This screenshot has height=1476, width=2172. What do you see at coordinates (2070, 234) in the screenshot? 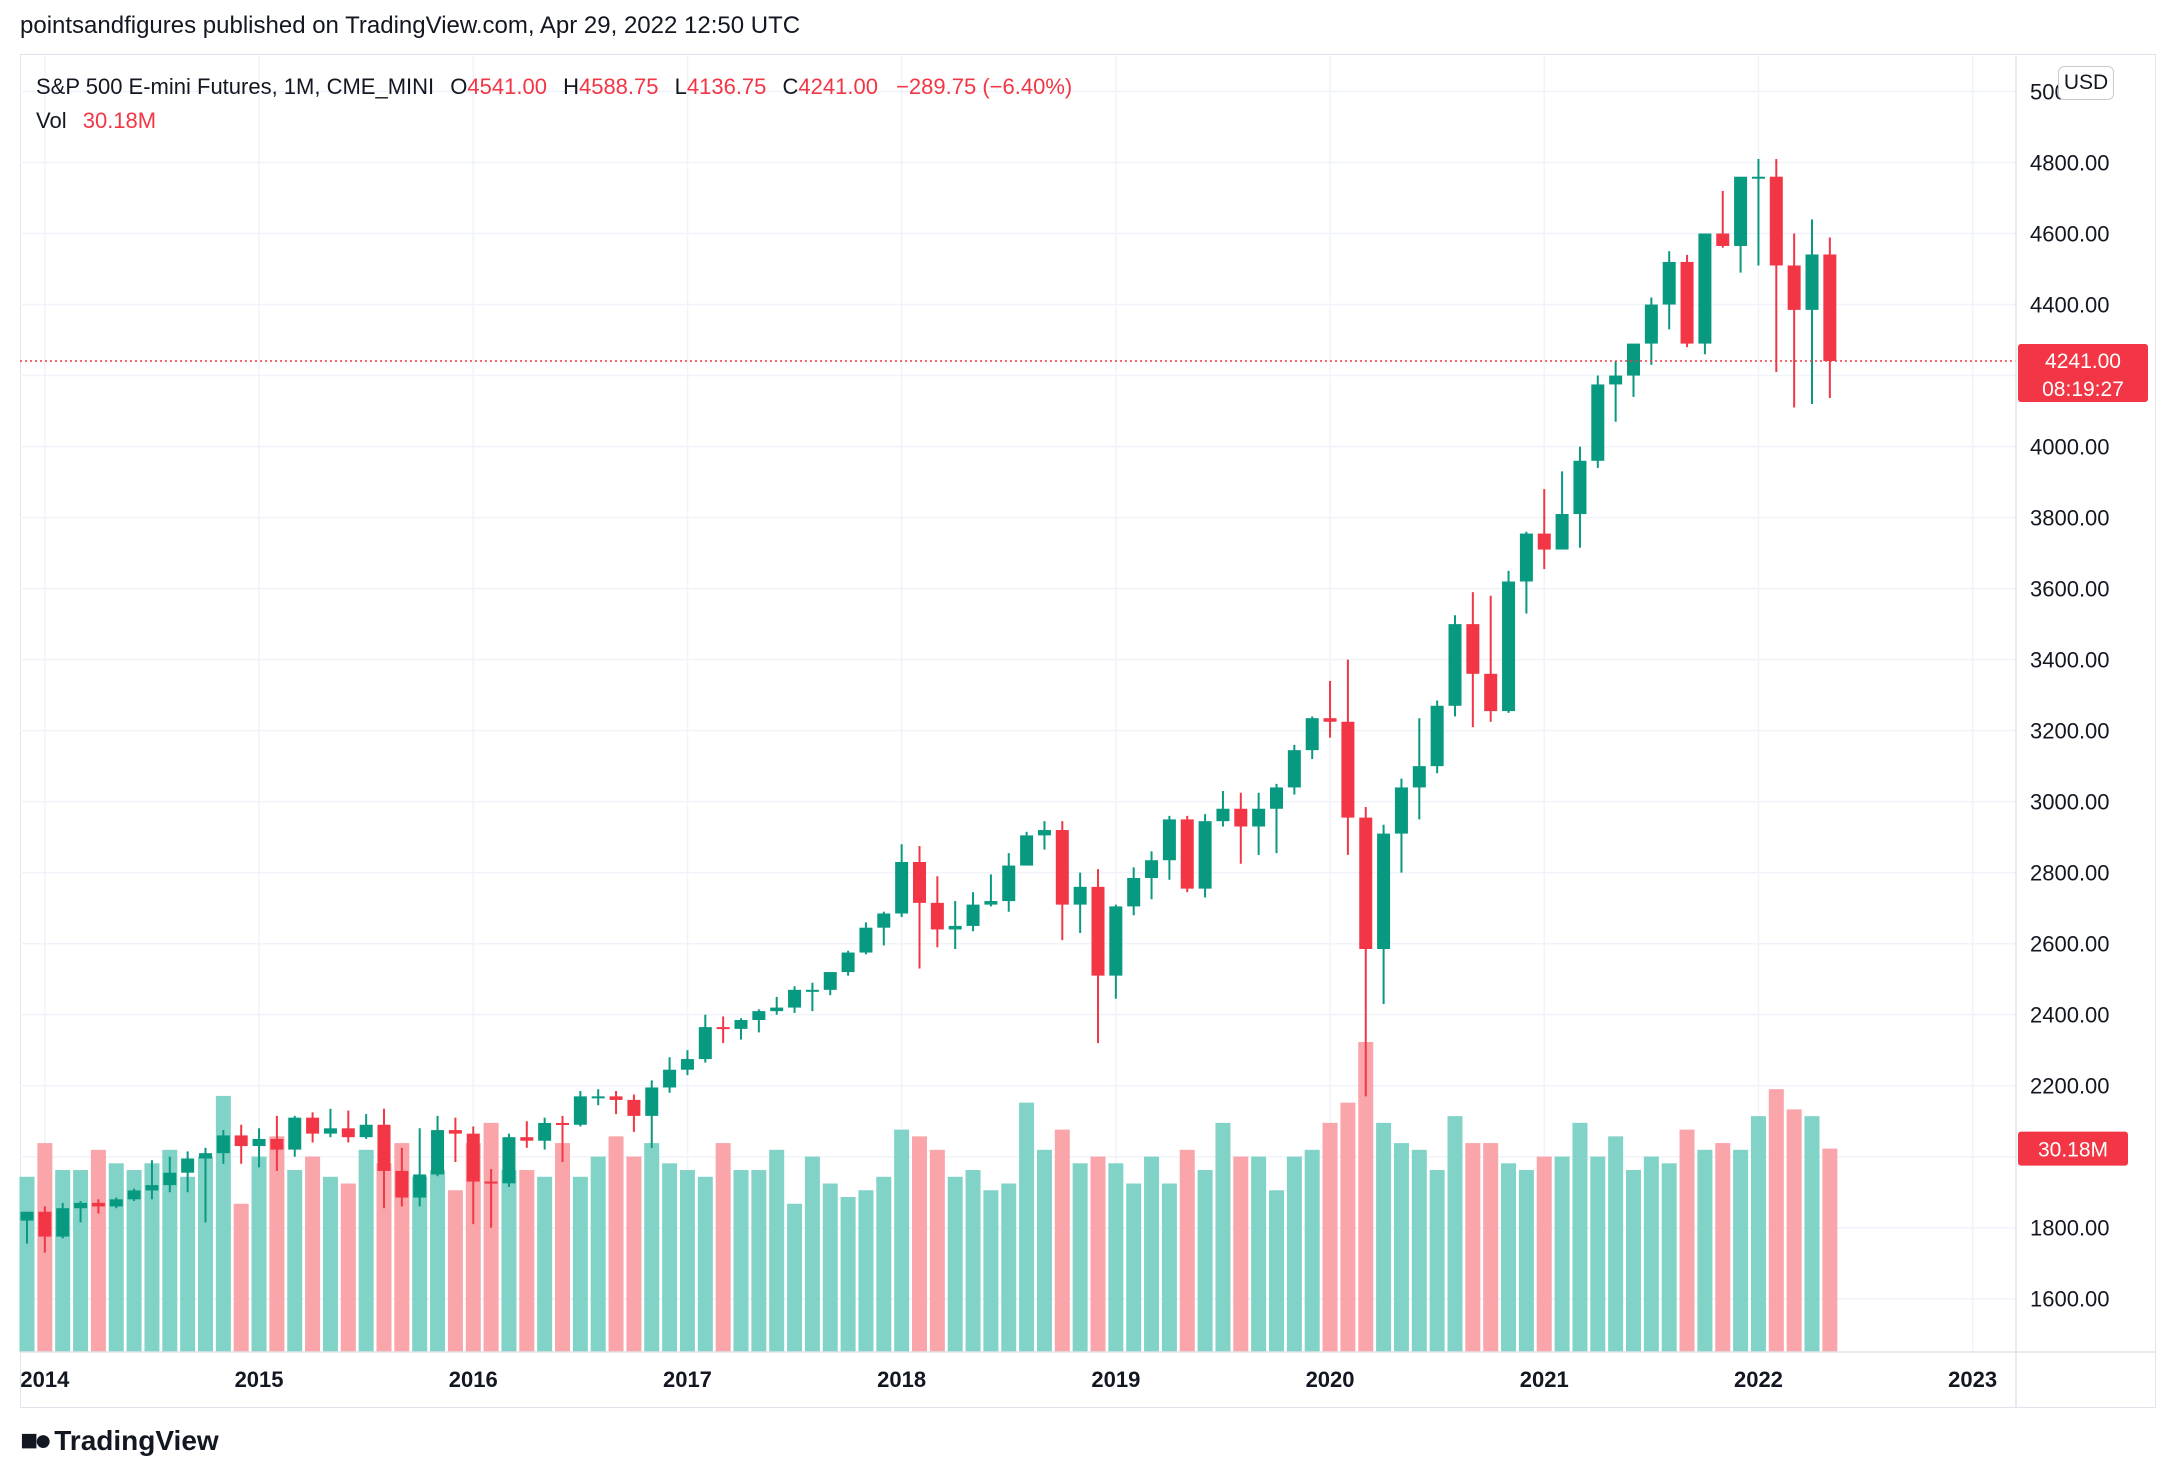
I see `price-tick-label: 4600.00` at bounding box center [2070, 234].